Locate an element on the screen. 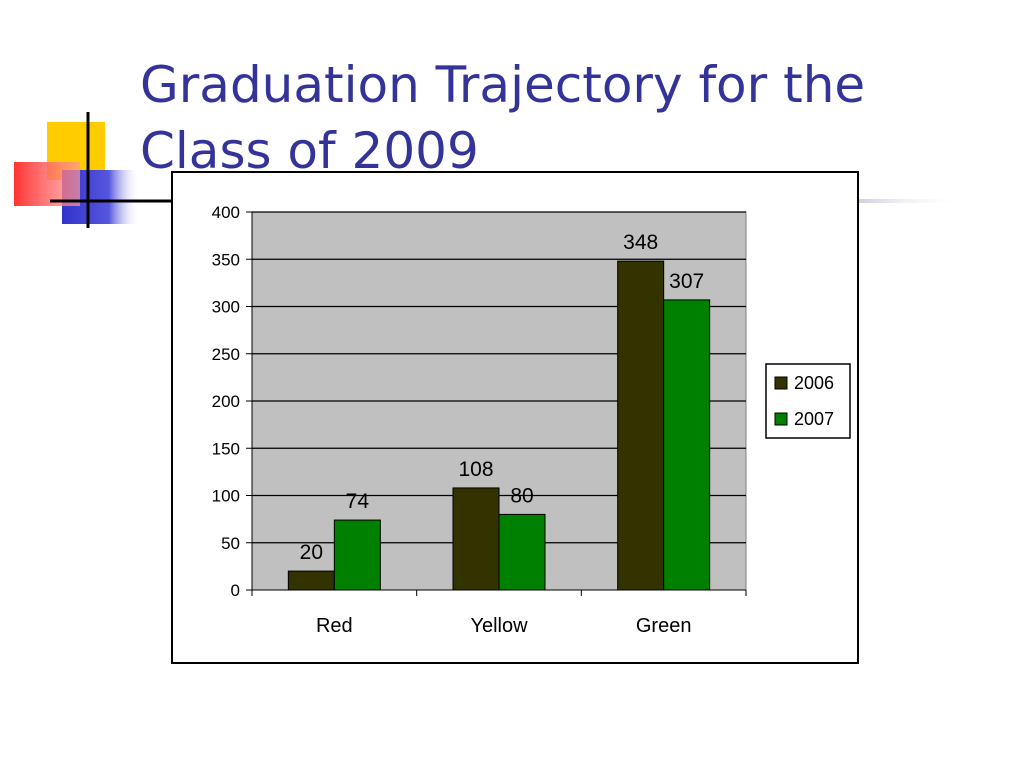  legend-swatch-2007 is located at coordinates (781, 419).